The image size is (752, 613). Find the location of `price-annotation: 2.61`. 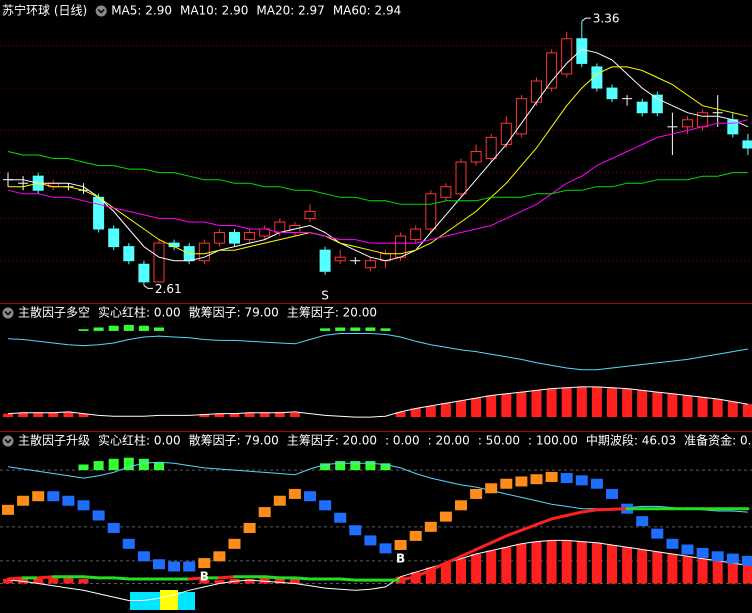

price-annotation: 2.61 is located at coordinates (168, 289).